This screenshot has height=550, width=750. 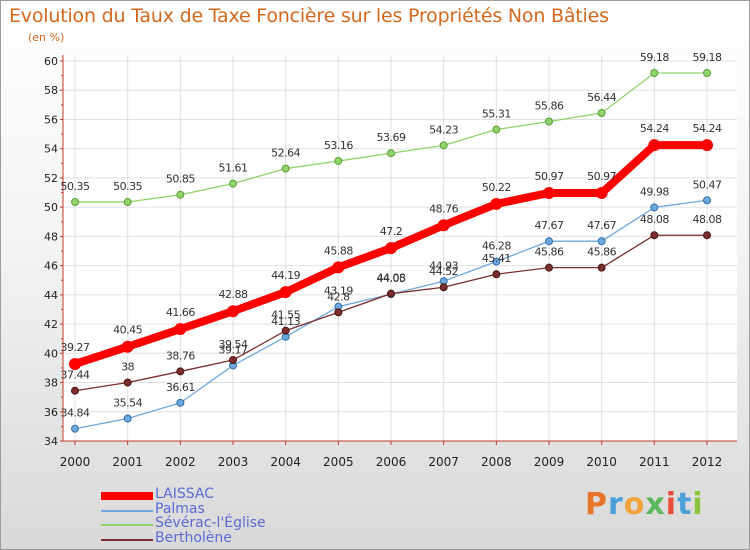 I want to click on data-label: 40.45, so click(x=127, y=330).